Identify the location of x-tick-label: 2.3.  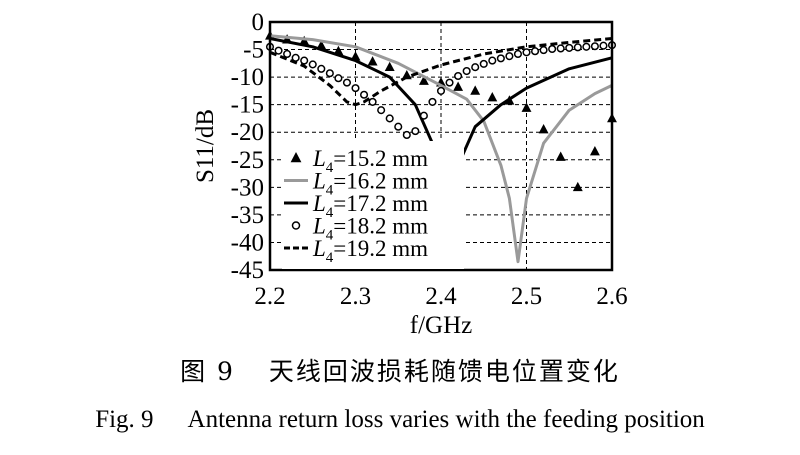
(355, 296).